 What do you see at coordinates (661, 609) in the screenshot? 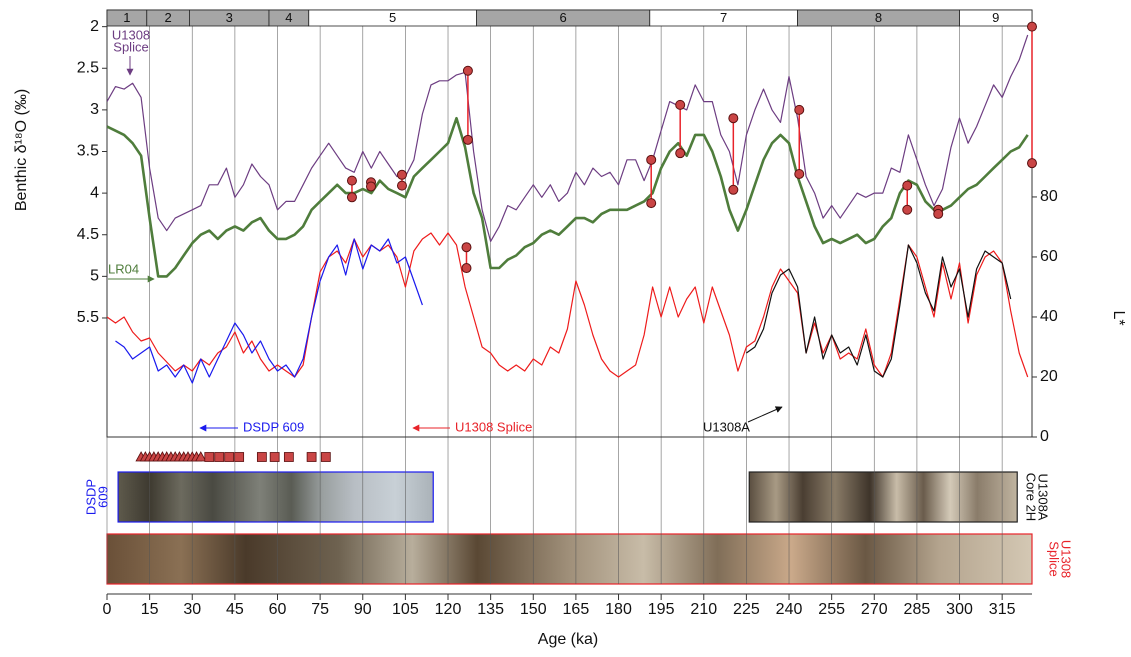
I see `x-tick-label: 195` at bounding box center [661, 609].